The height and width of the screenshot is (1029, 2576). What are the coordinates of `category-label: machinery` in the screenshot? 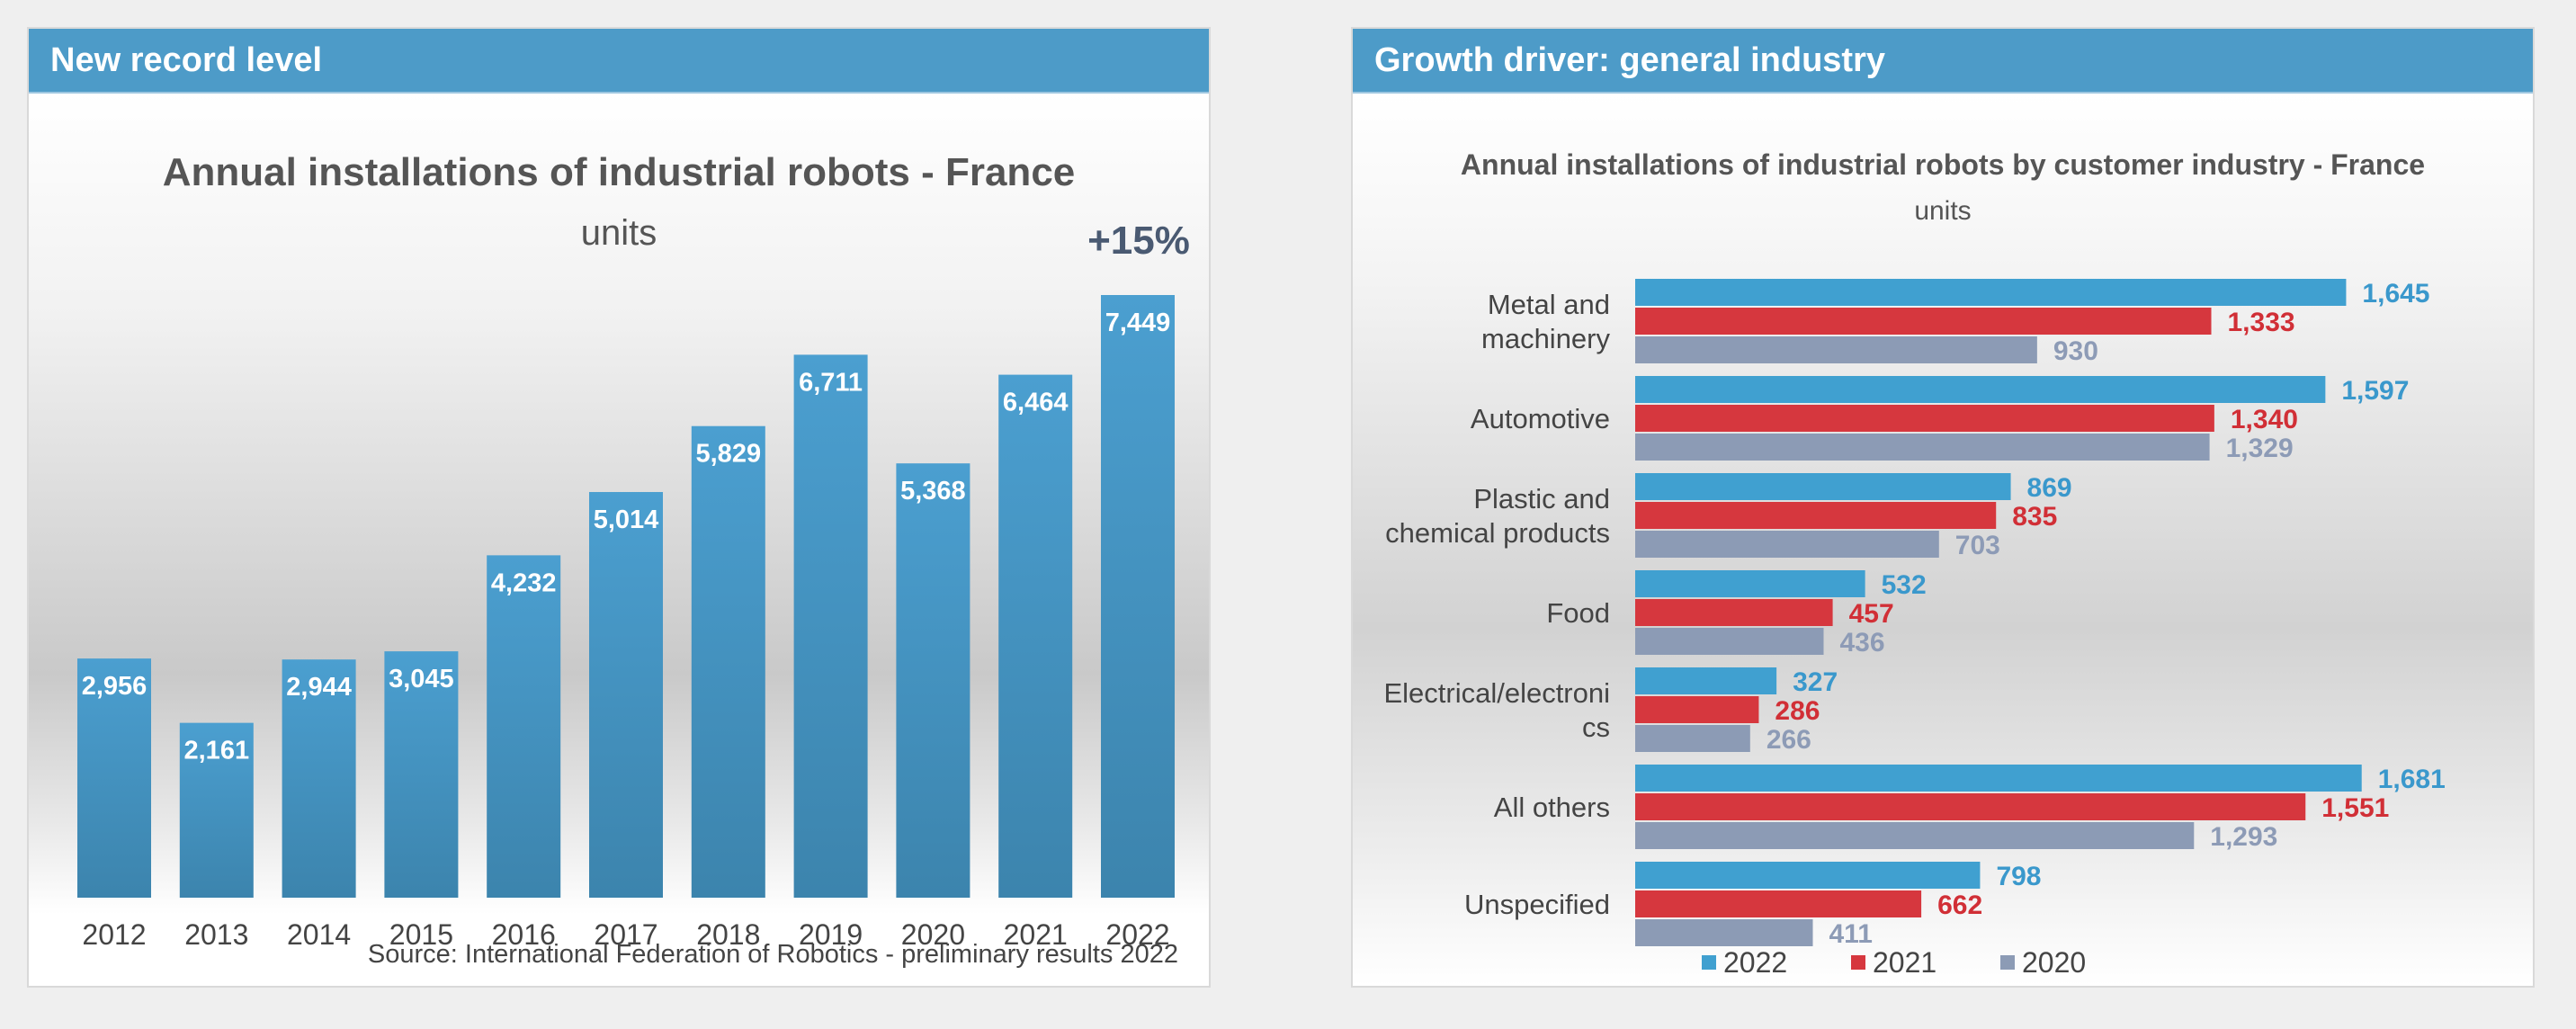 It's located at (1545, 338).